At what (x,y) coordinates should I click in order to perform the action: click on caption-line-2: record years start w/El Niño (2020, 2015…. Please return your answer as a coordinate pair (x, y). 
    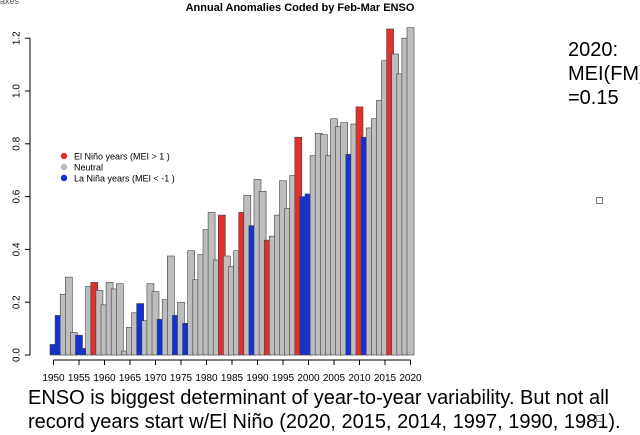
    Looking at the image, I should click on (324, 422).